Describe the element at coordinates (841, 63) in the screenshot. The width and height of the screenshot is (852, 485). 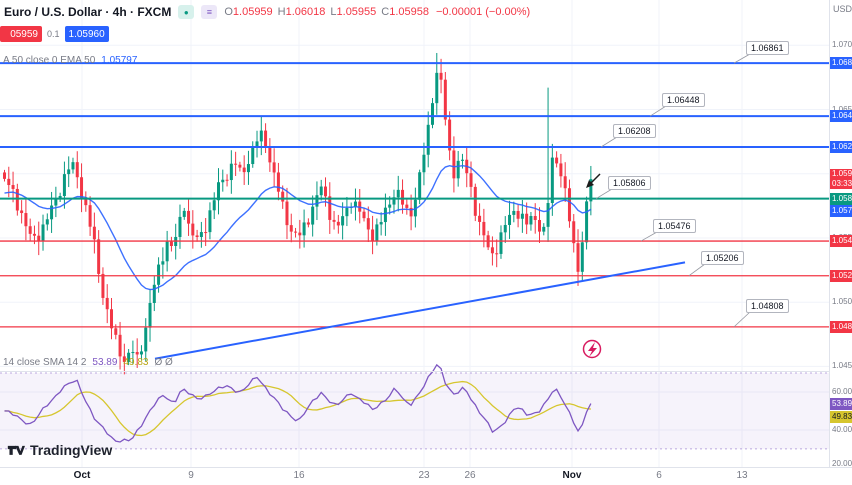
I see `price-level-axis-box: 1.06861` at that location.